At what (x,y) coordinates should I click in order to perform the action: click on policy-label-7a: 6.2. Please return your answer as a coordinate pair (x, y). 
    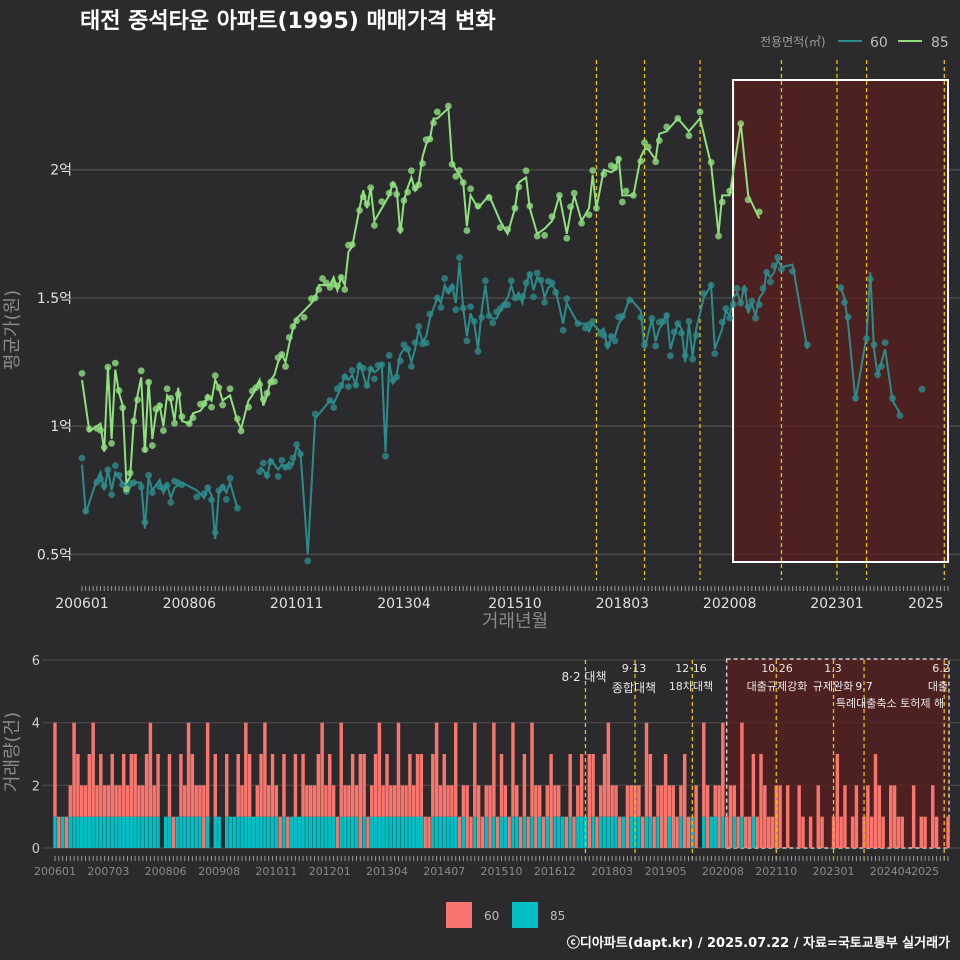
    Looking at the image, I should click on (941, 668).